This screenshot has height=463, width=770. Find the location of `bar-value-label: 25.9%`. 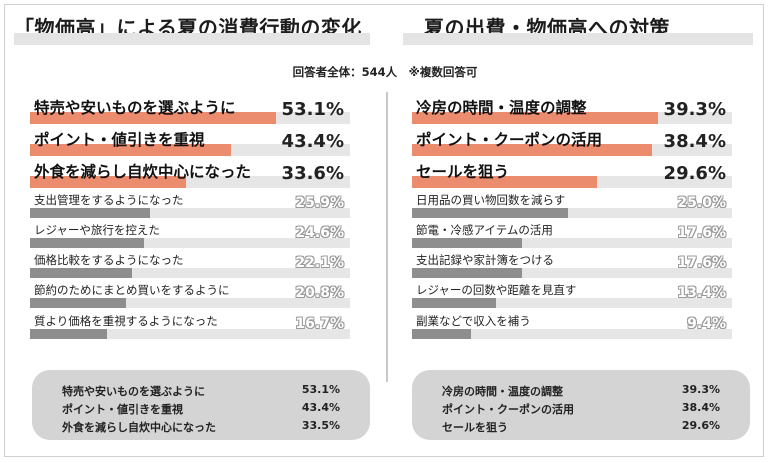

bar-value-label: 25.9% is located at coordinates (319, 203).